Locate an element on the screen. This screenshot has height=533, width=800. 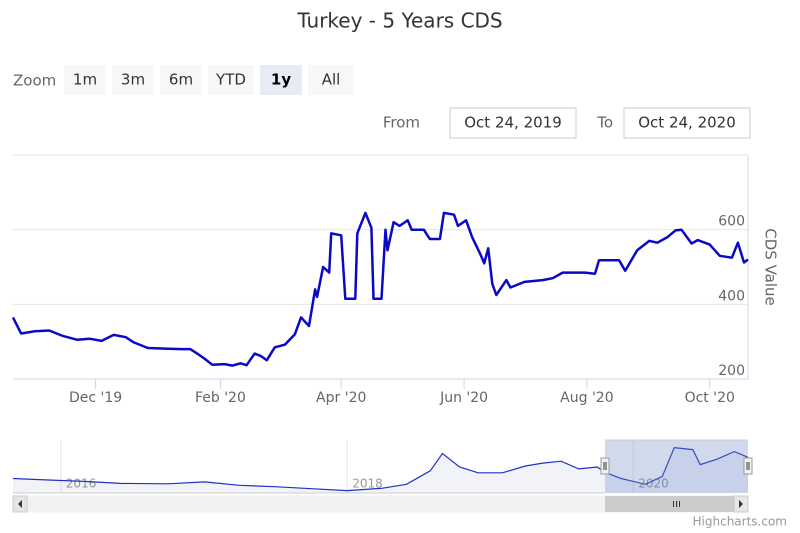
x-tick-label: Jun '20 is located at coordinates (463, 398).